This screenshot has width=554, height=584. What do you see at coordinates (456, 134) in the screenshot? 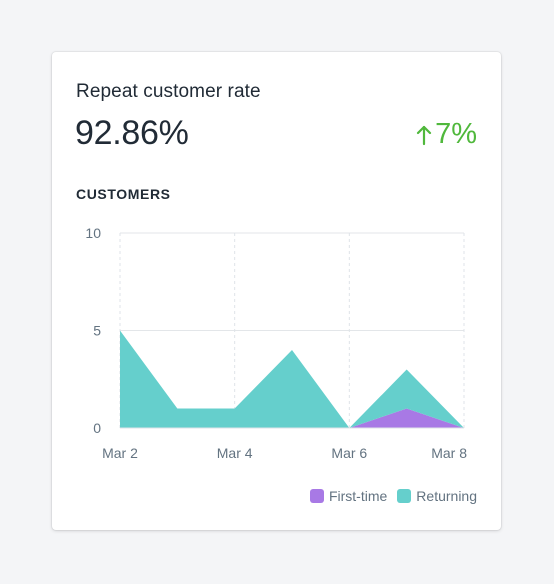
I see `metric-change-value: 7%` at bounding box center [456, 134].